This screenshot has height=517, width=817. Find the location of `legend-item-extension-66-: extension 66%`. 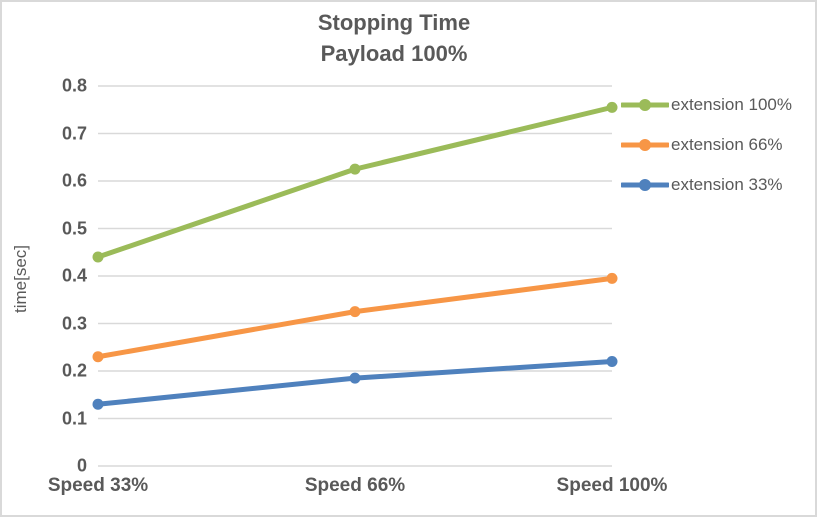

legend-item-extension-66-: extension 66% is located at coordinates (706, 145).